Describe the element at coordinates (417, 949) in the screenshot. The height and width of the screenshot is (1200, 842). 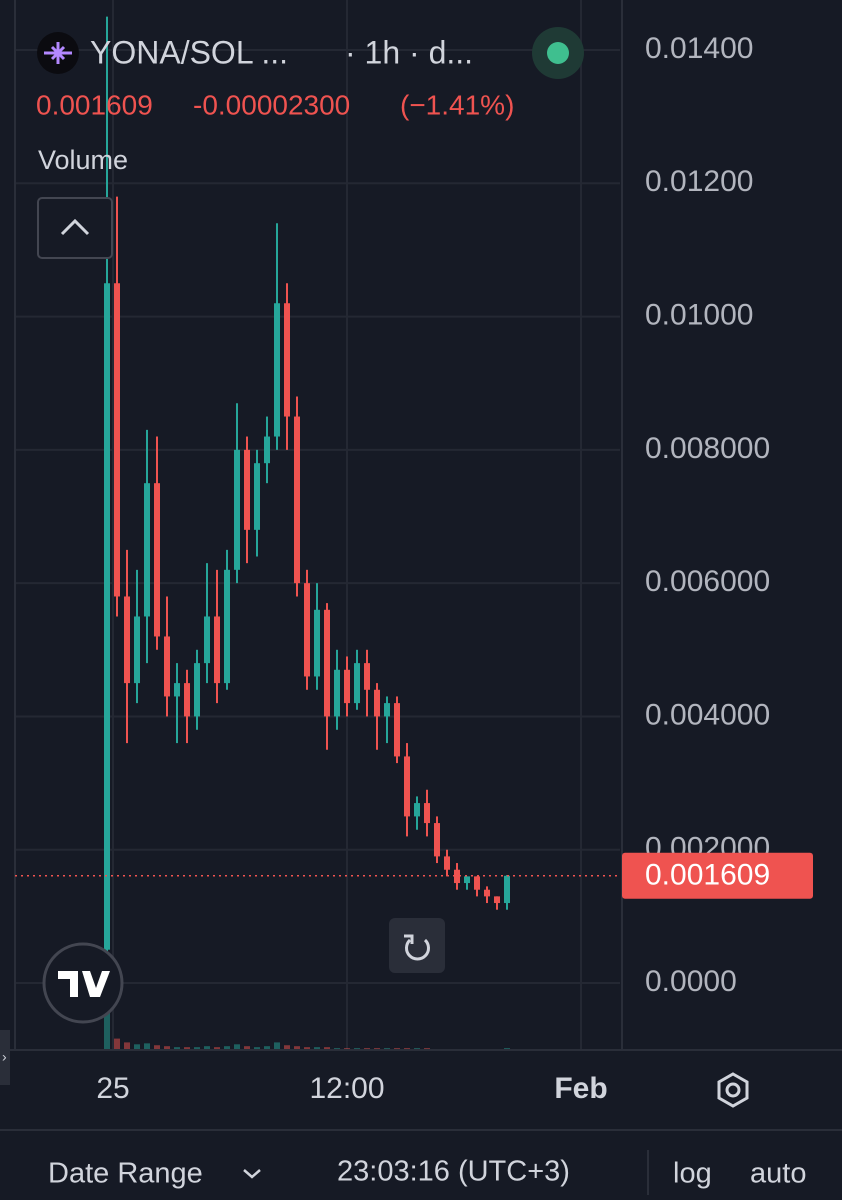
I see `reset-icon` at that location.